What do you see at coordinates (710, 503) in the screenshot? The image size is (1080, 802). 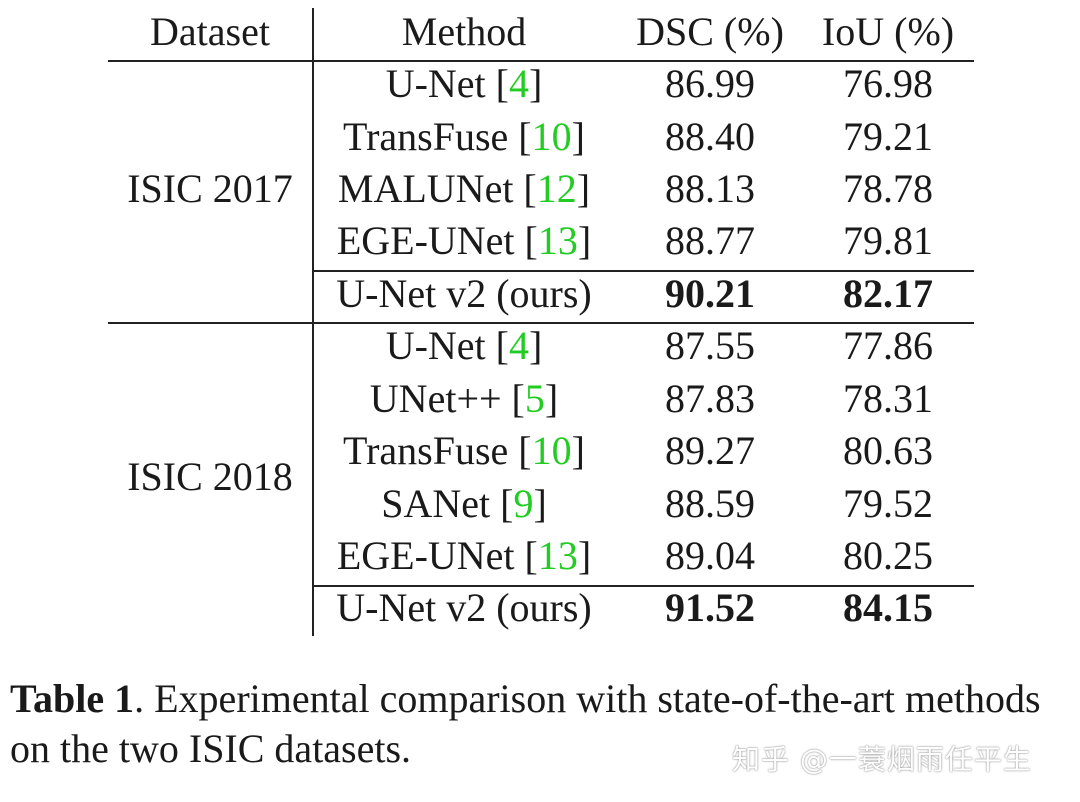 I see `dsc-value: 88.59` at bounding box center [710, 503].